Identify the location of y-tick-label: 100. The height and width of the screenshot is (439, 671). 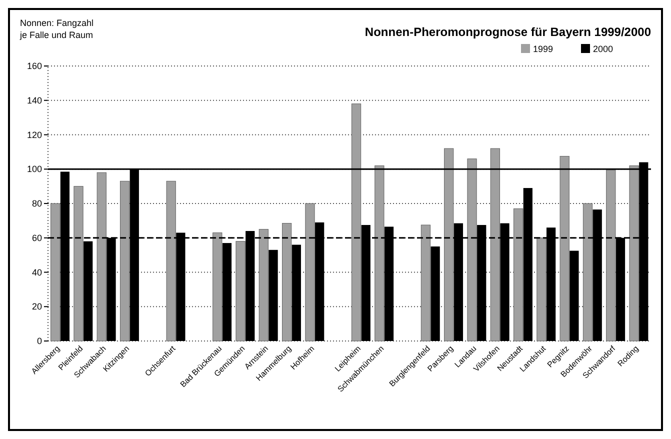
(34, 169).